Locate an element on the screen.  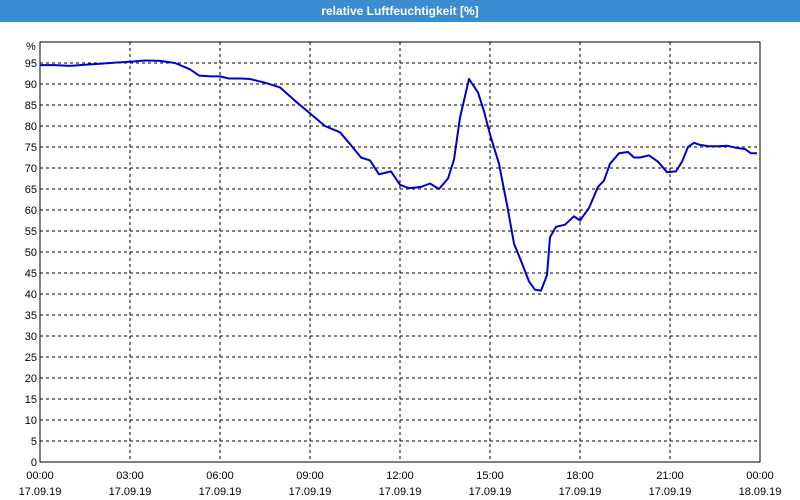
y-tick-label: 40 is located at coordinates (31, 295).